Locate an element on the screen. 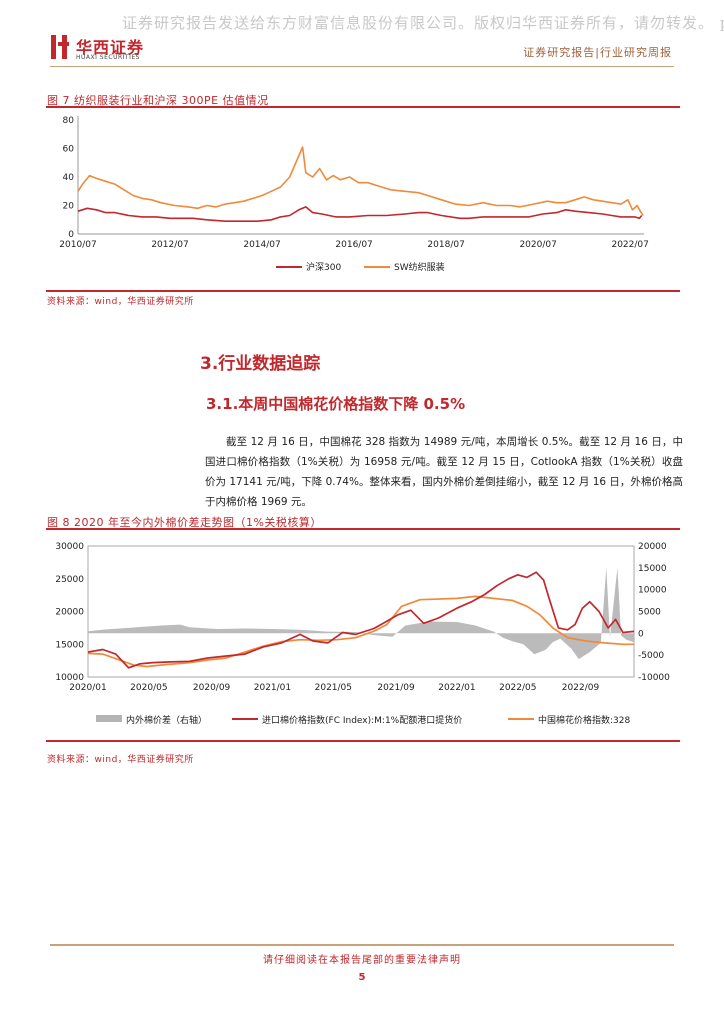 The image size is (724, 1024). x-tick-label: 2020/07 is located at coordinates (537, 245).